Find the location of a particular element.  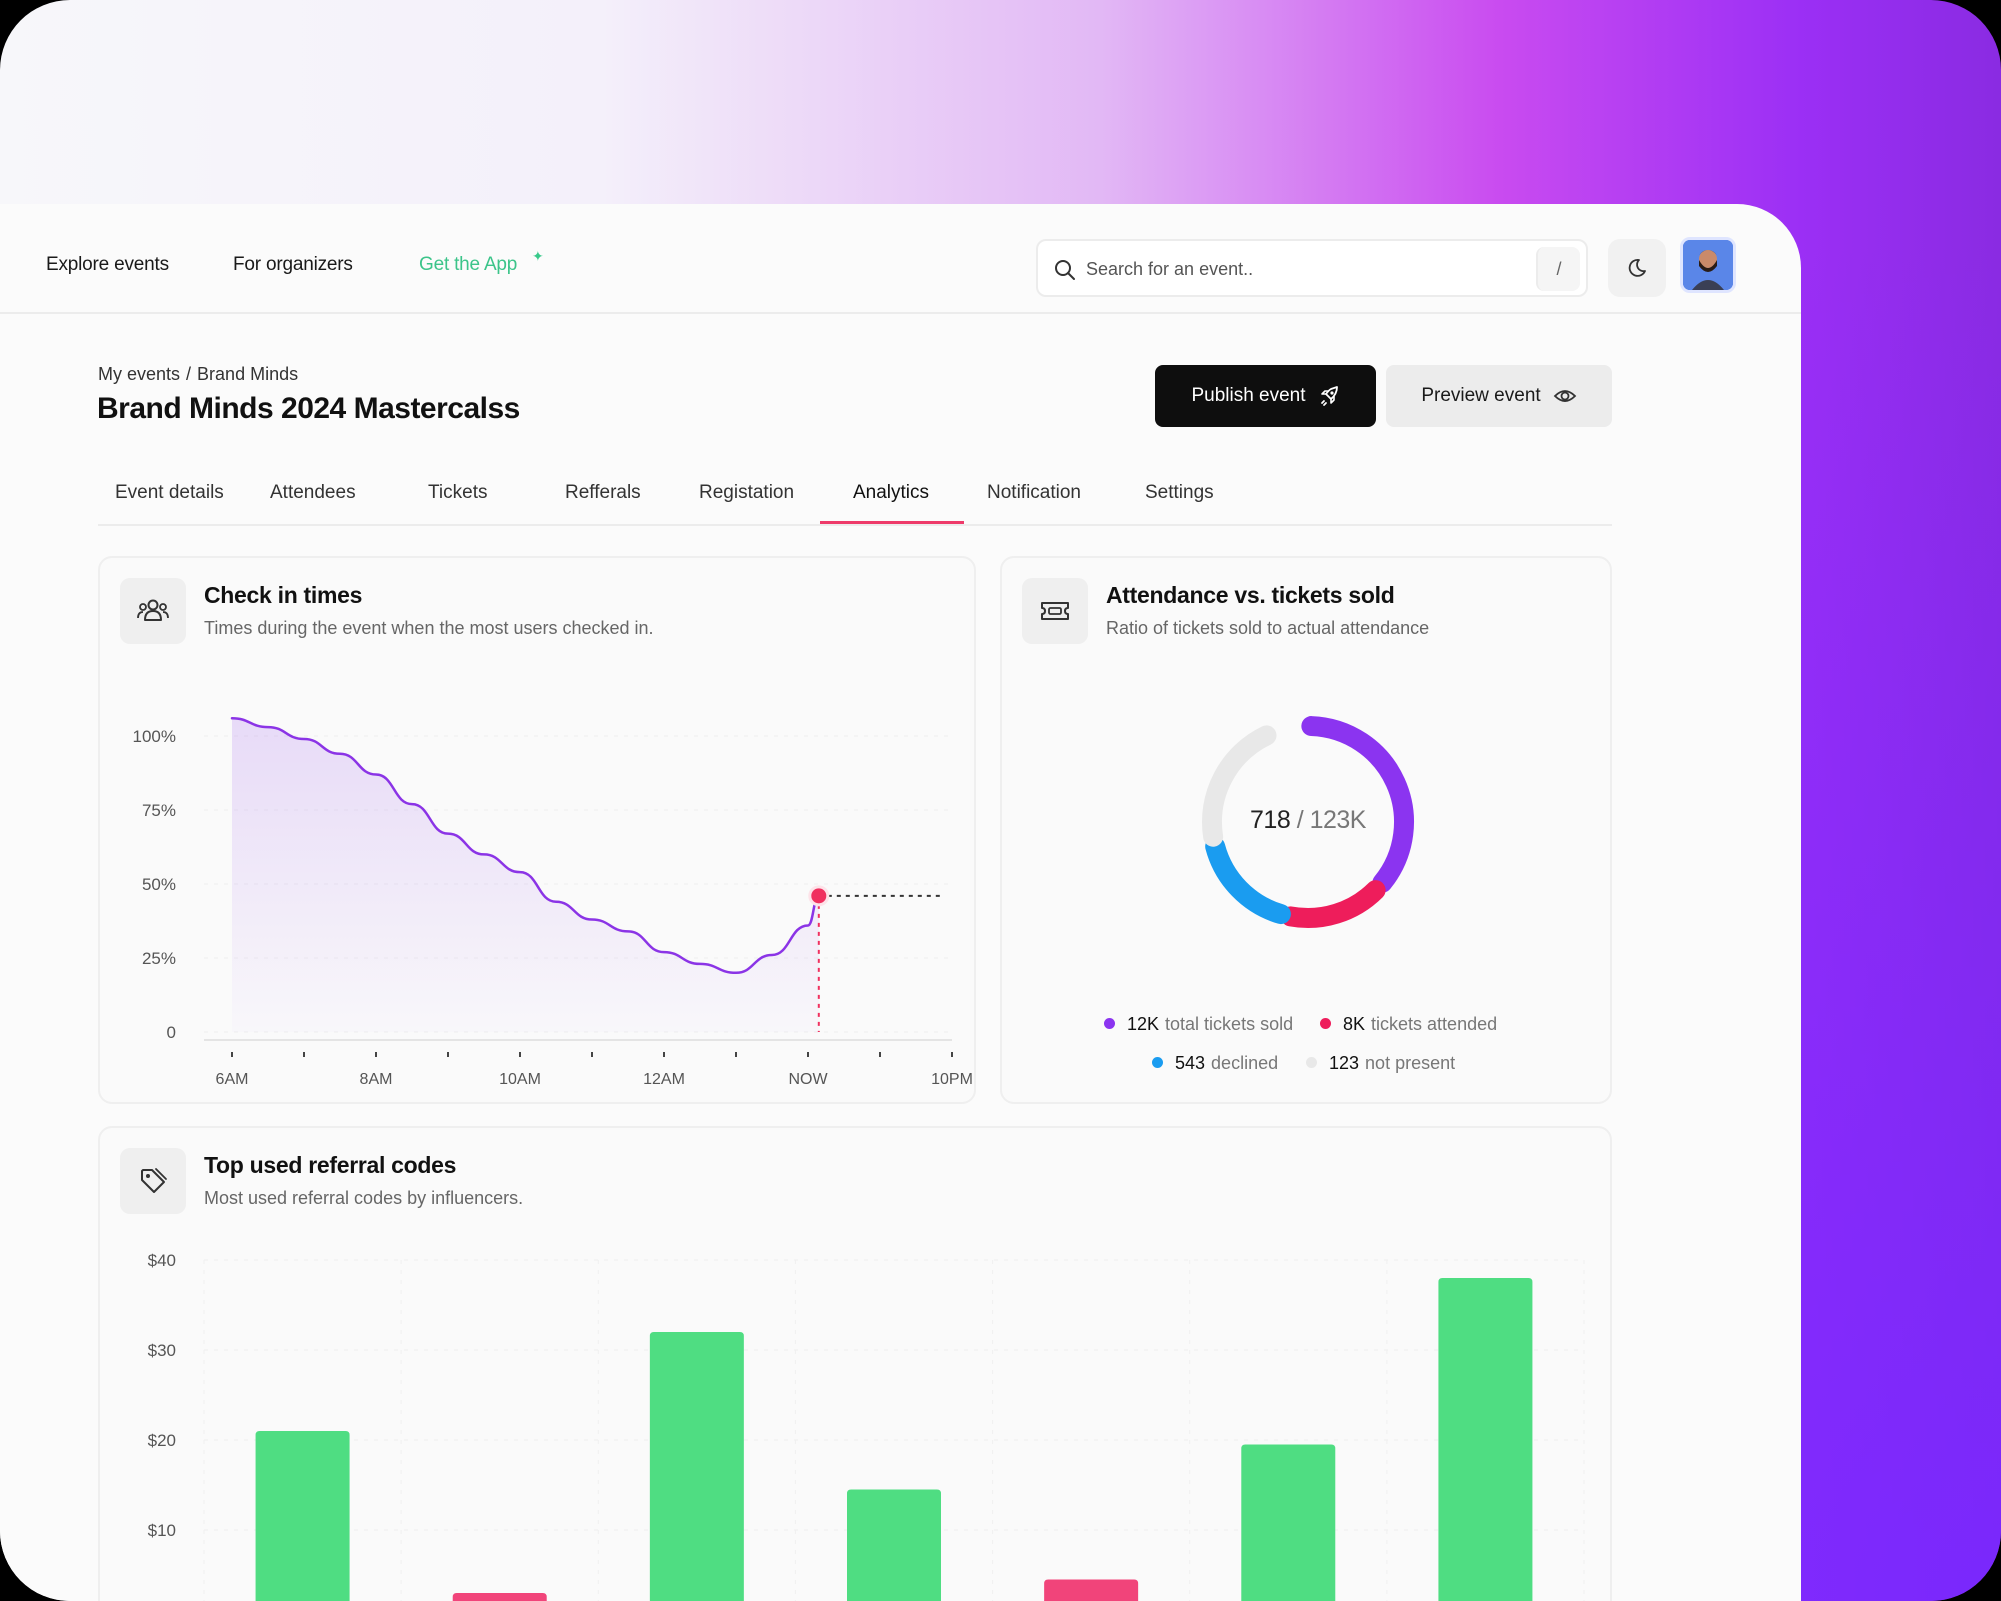

tag-icon is located at coordinates (154, 1180).